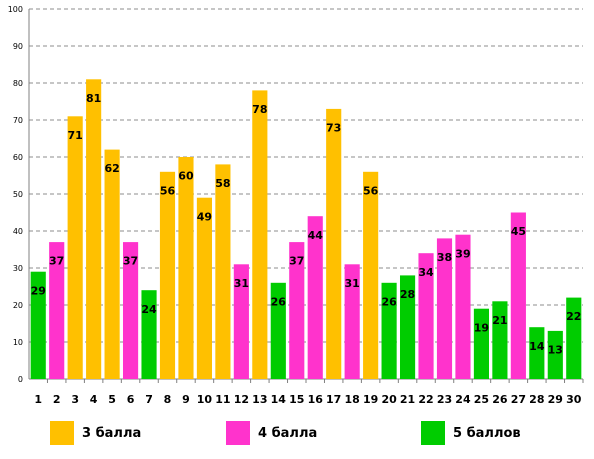 The height and width of the screenshot is (459, 594). What do you see at coordinates (205, 399) in the screenshot?
I see `x-tick-label: 10` at bounding box center [205, 399].